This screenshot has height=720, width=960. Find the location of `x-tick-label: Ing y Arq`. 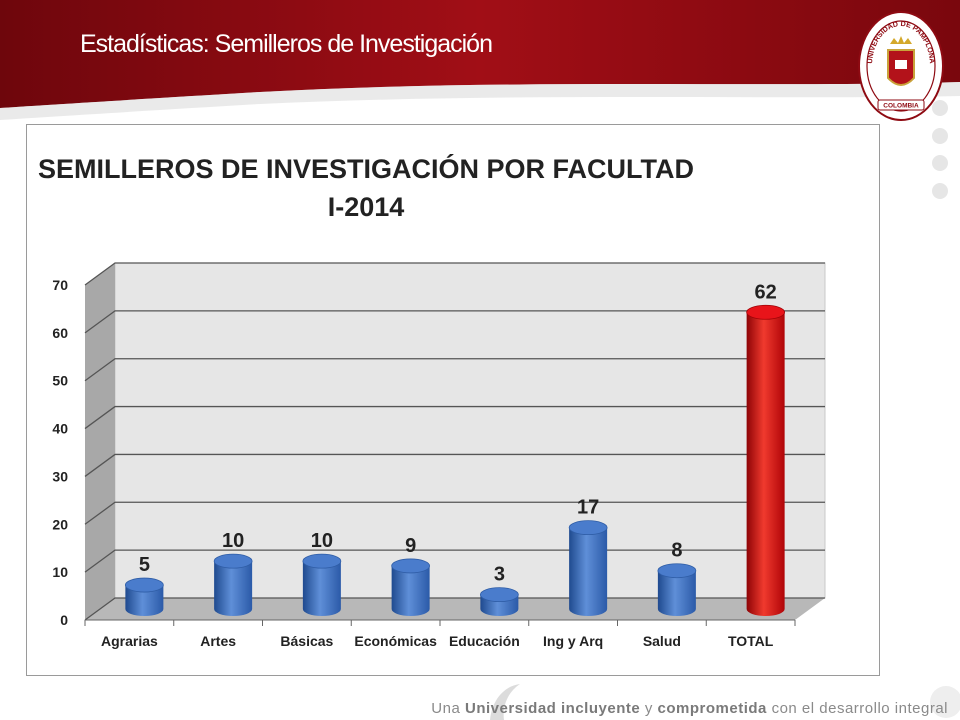

x-tick-label: Ing y Arq is located at coordinates (573, 641).